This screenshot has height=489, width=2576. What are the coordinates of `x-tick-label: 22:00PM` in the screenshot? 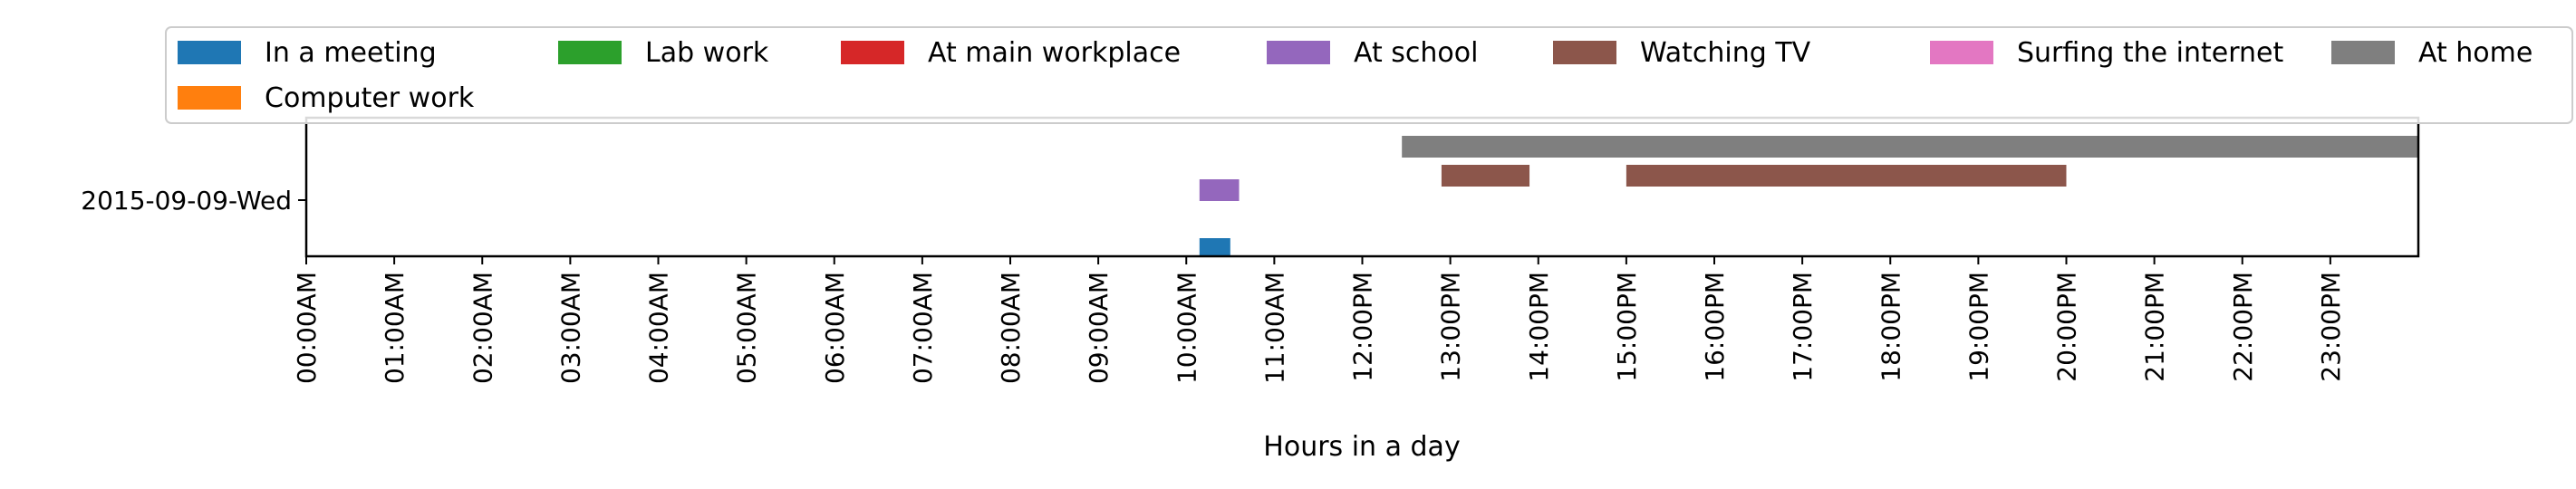 It's located at (2243, 327).